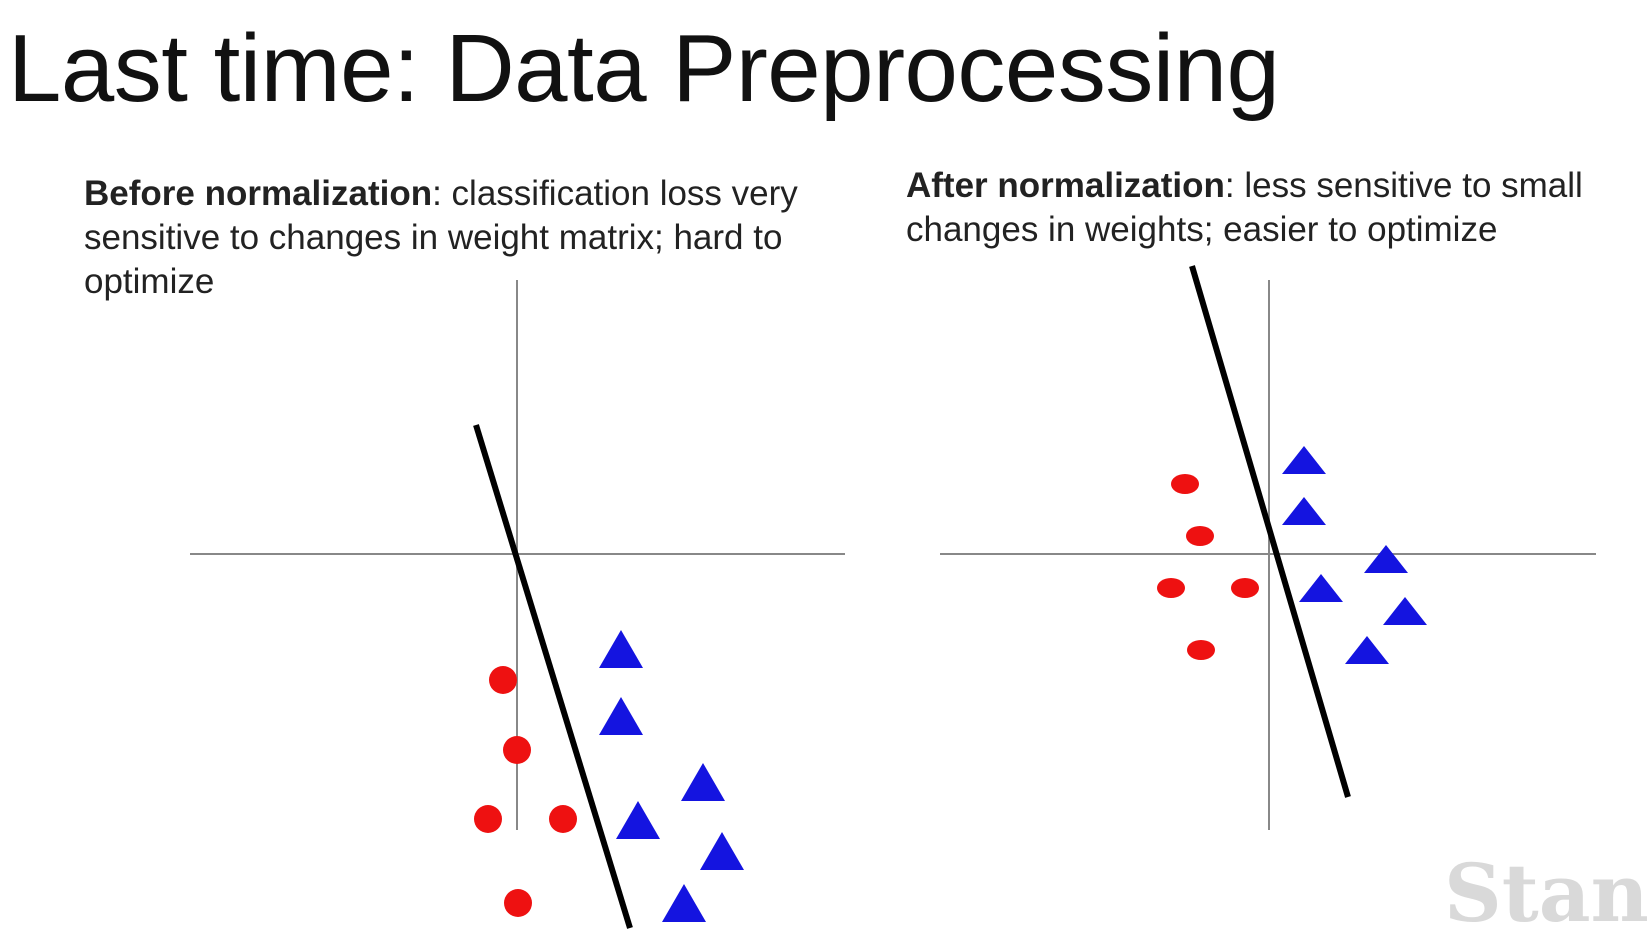 The width and height of the screenshot is (1651, 942). I want to click on slide-title: Last time: Data Preprocessing, so click(644, 68).